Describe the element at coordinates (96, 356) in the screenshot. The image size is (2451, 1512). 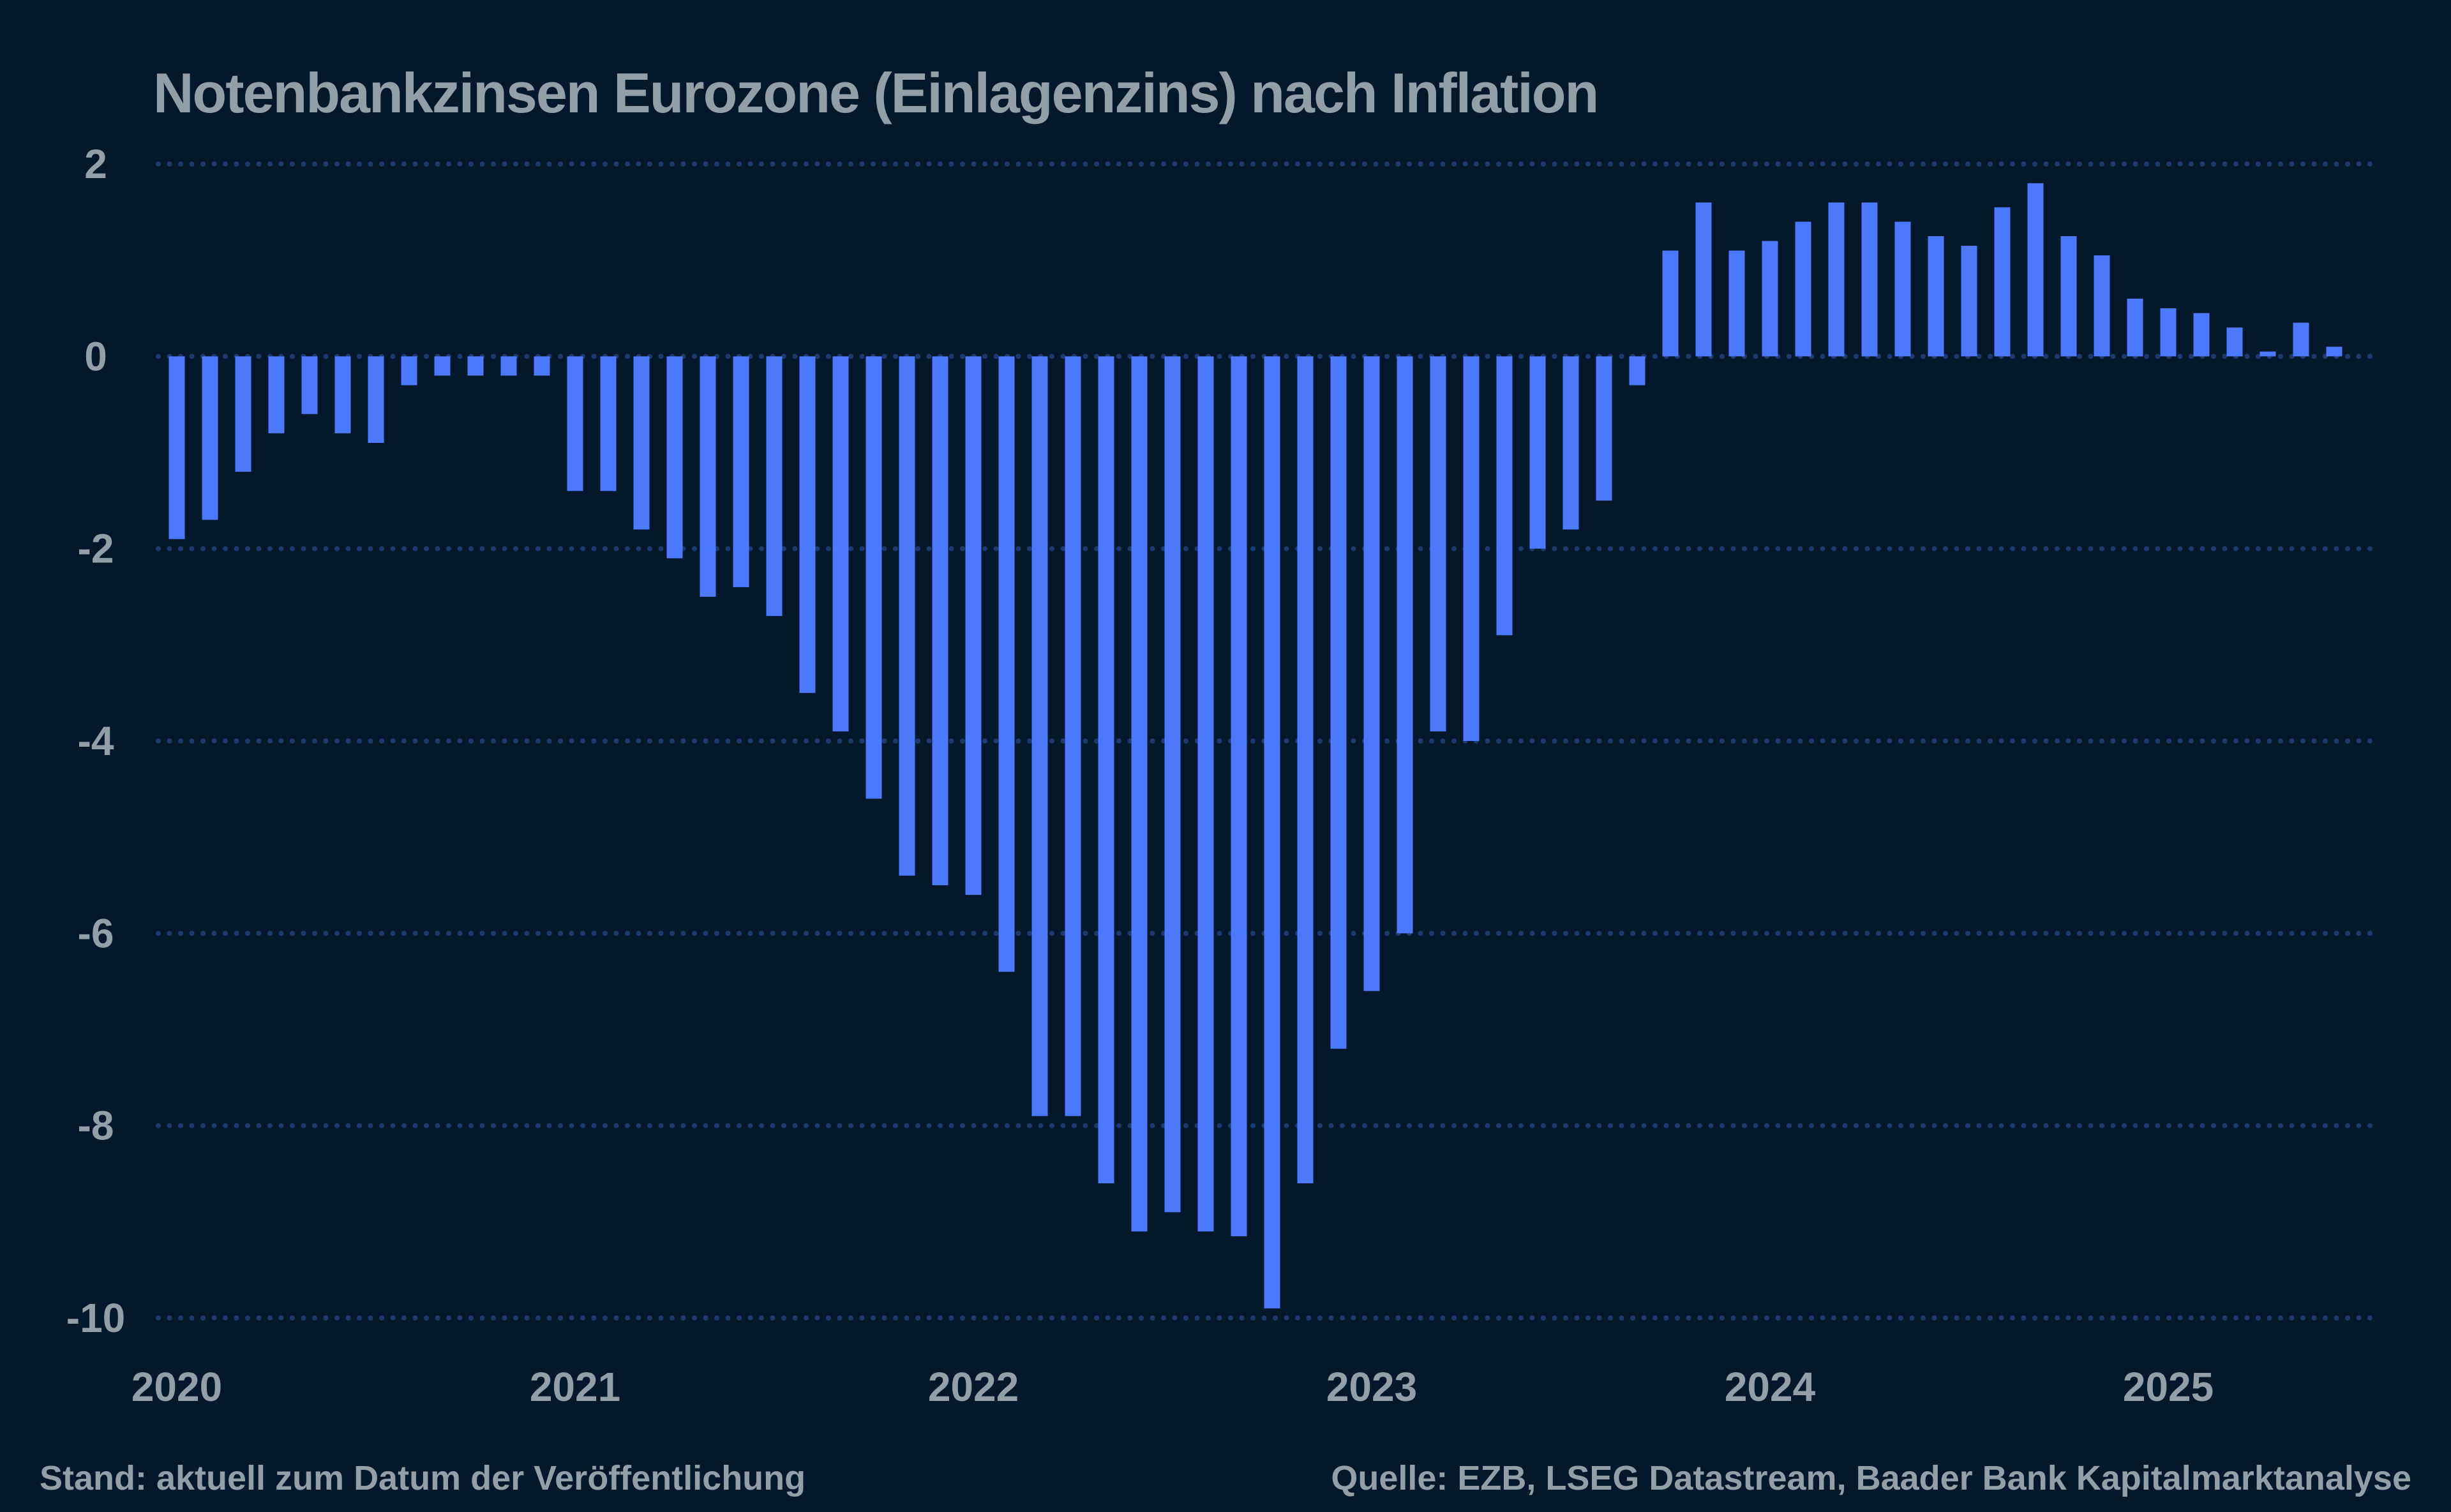
I see `y-tick-label: 0` at that location.